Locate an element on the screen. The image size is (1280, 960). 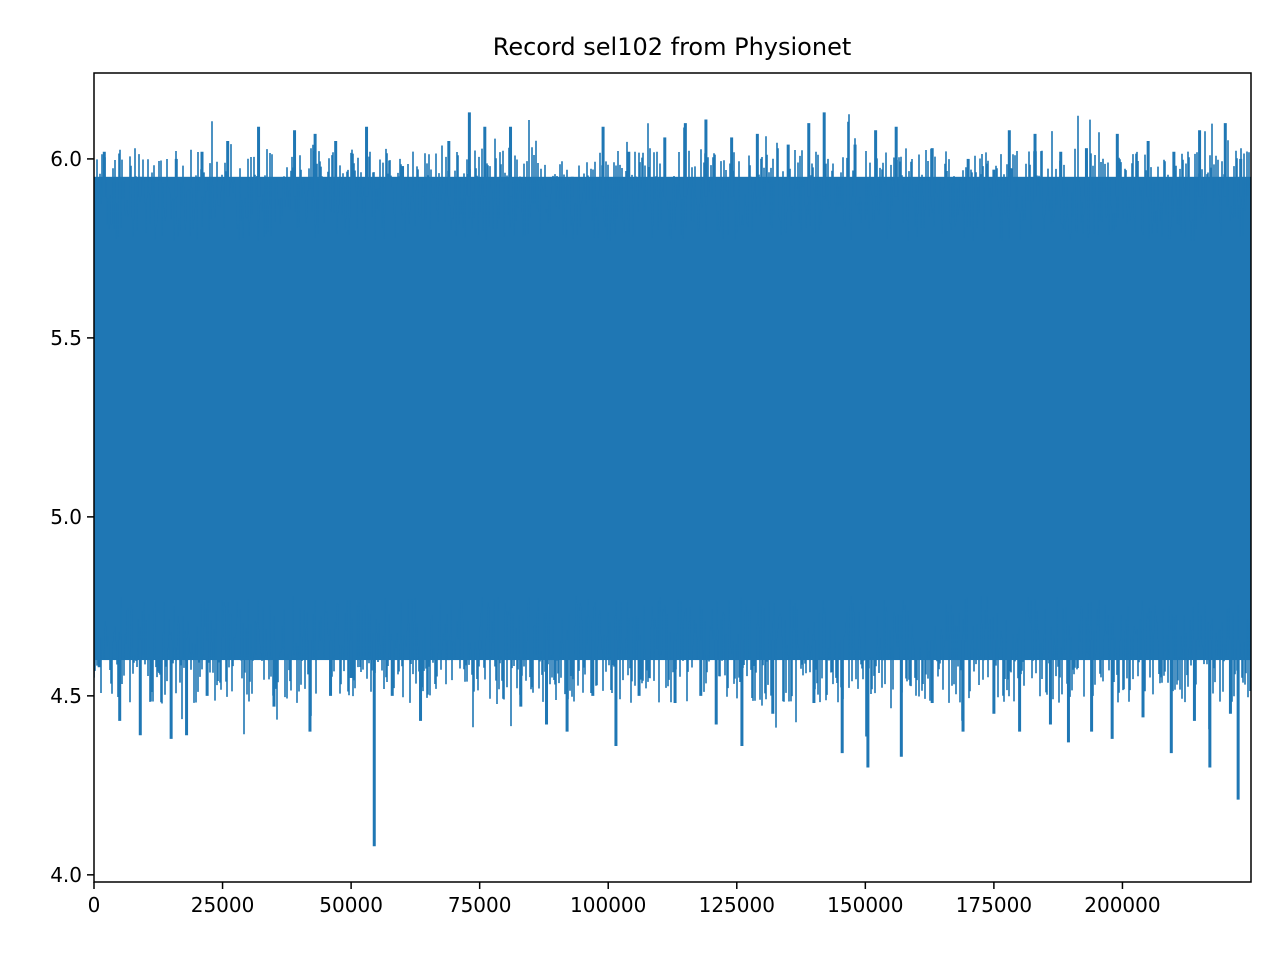
y-tick-label: 5.5 is located at coordinates (66, 338).